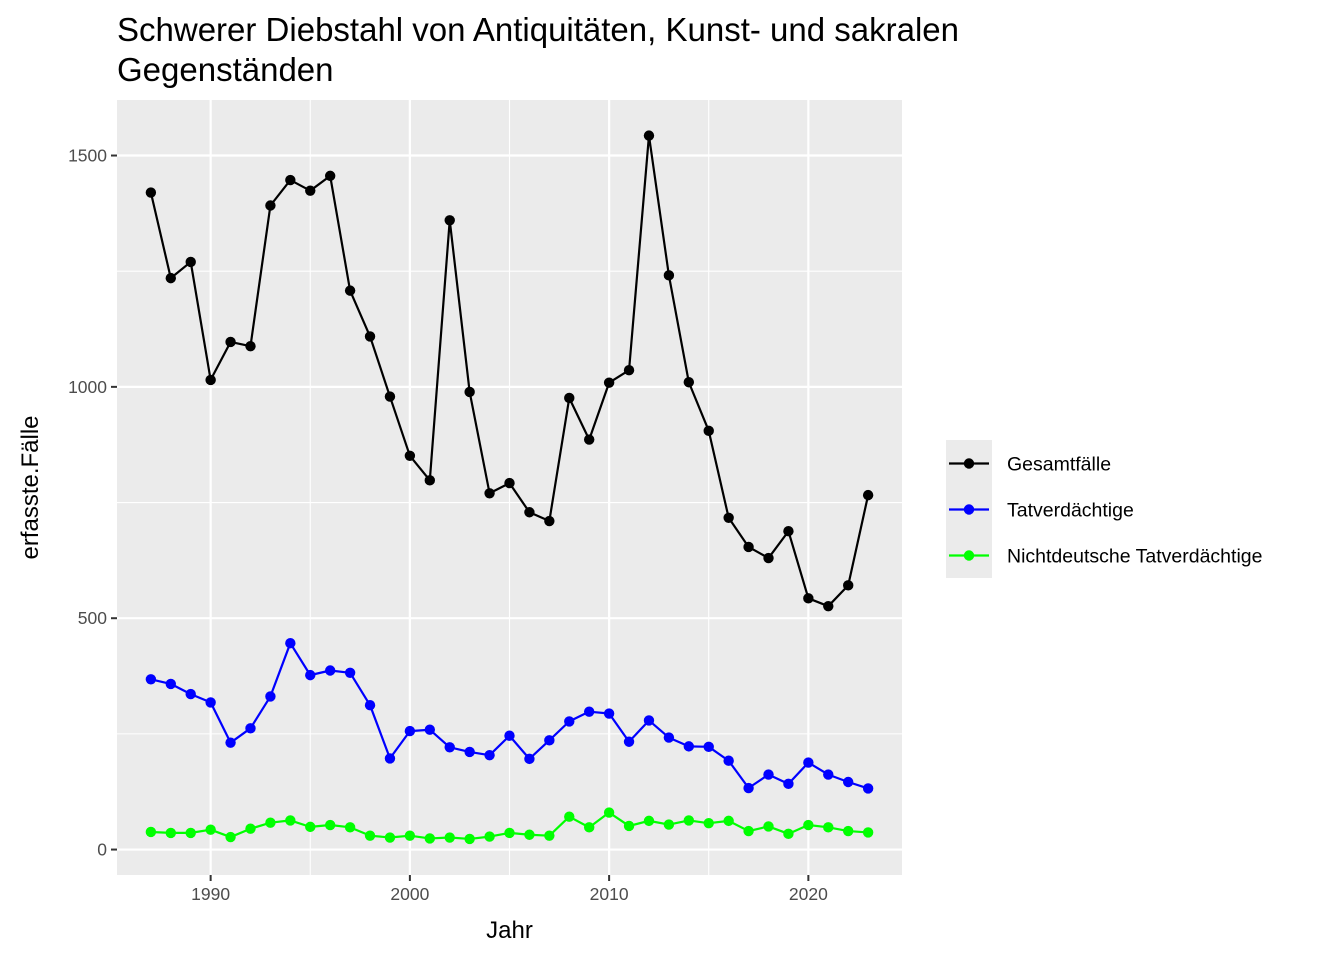  I want to click on x-axis: 1990 2000 2010 2020, so click(509, 889).